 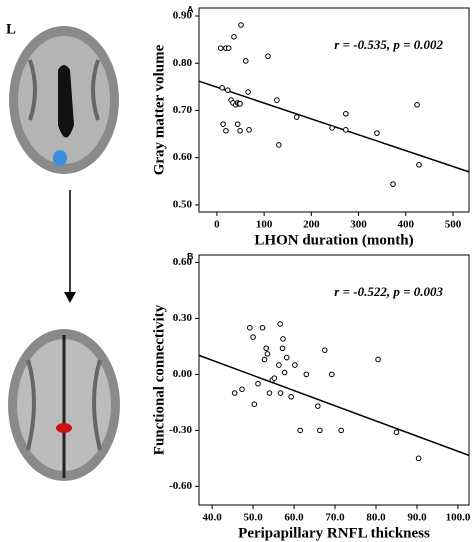 I want to click on cluster-red, so click(x=64, y=428).